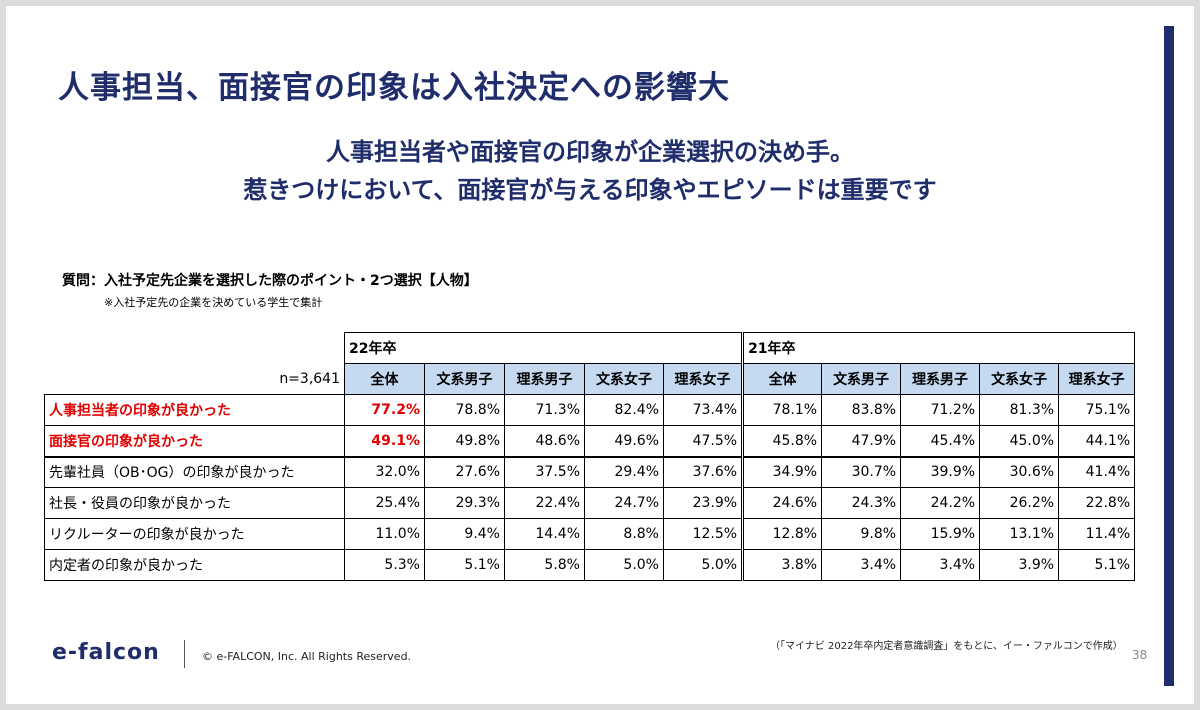 Image resolution: width=1200 pixels, height=710 pixels. I want to click on table-cell: 45.8%, so click(782, 441).